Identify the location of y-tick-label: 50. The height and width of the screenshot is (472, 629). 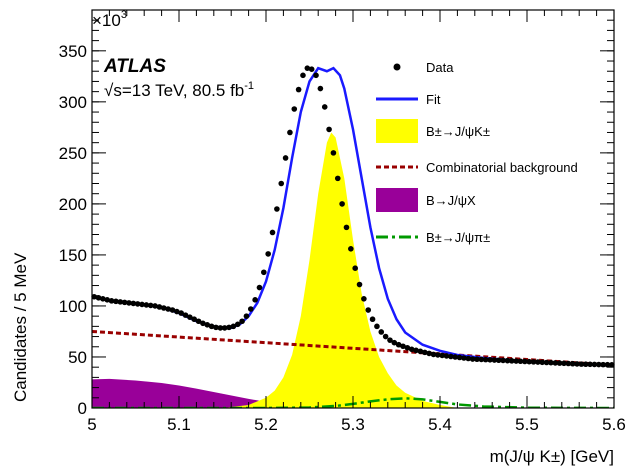
(77, 357).